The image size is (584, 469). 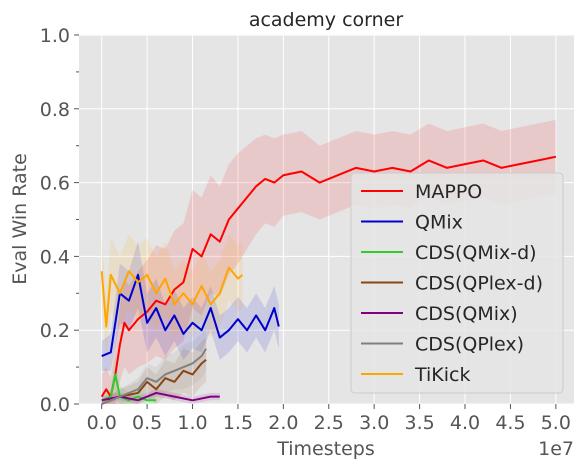 What do you see at coordinates (469, 345) in the screenshot?
I see `legend-label: CDS(QPlex)` at bounding box center [469, 345].